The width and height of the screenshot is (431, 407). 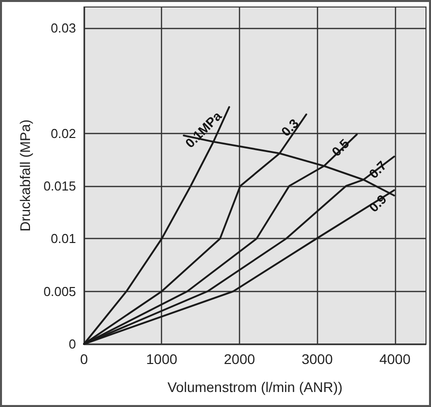 I want to click on x-tick-label: 2000, so click(x=240, y=359).